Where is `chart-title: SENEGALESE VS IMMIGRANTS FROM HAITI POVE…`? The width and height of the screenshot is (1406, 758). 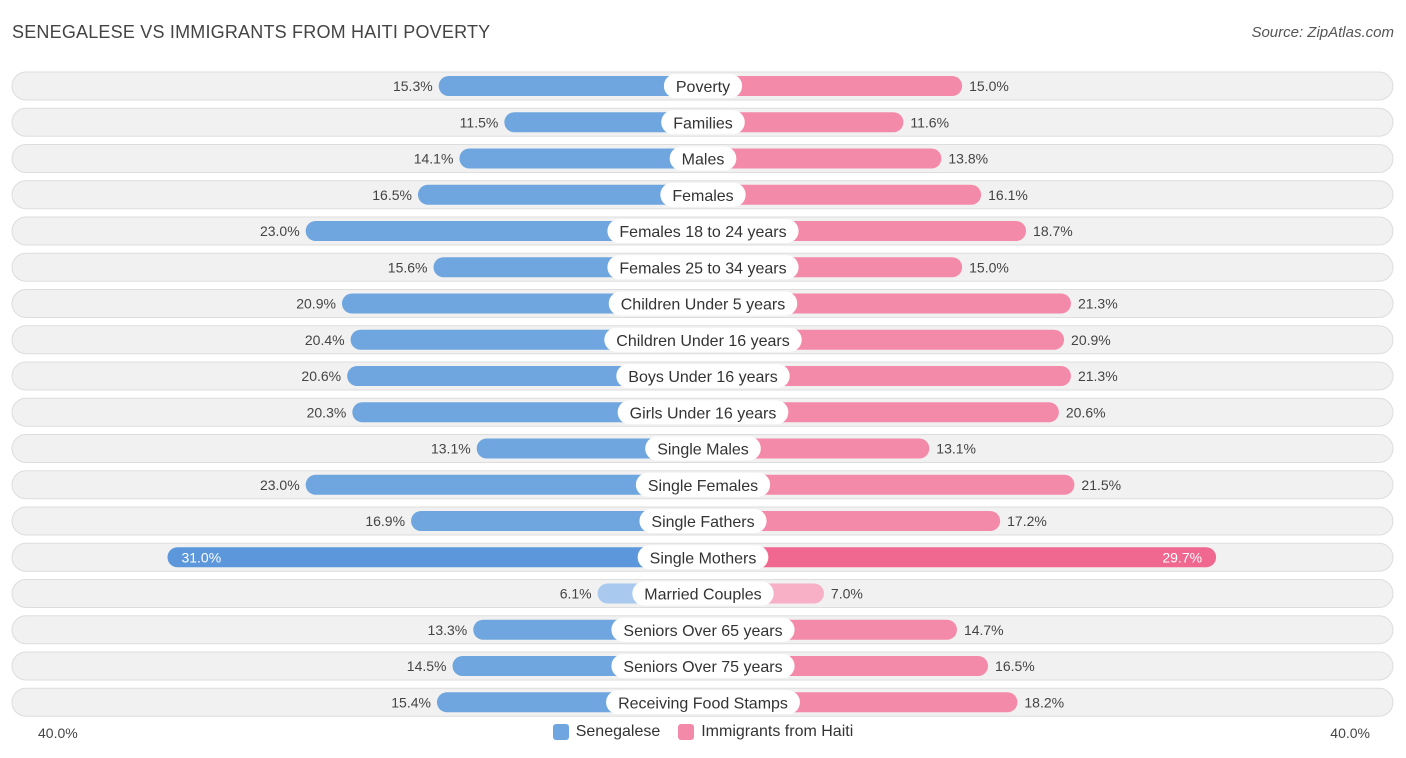
chart-title: SENEGALESE VS IMMIGRANTS FROM HAITI POVE… is located at coordinates (251, 32).